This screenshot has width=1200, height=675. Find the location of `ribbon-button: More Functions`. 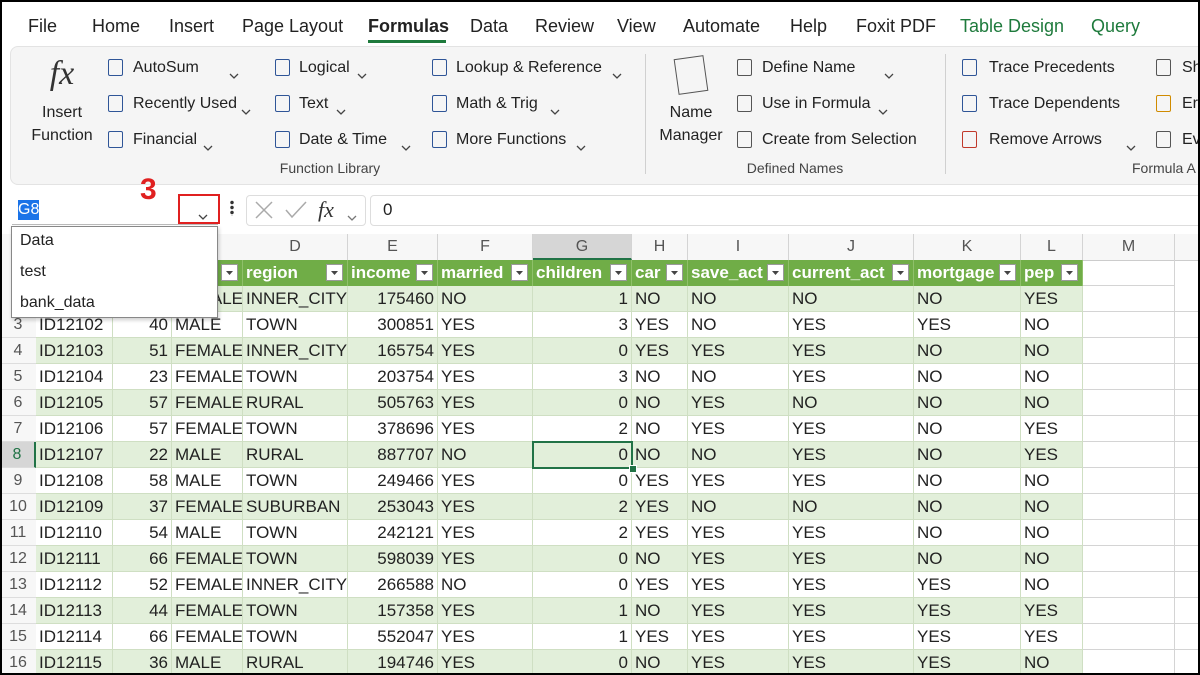

ribbon-button: More Functions is located at coordinates (511, 140).